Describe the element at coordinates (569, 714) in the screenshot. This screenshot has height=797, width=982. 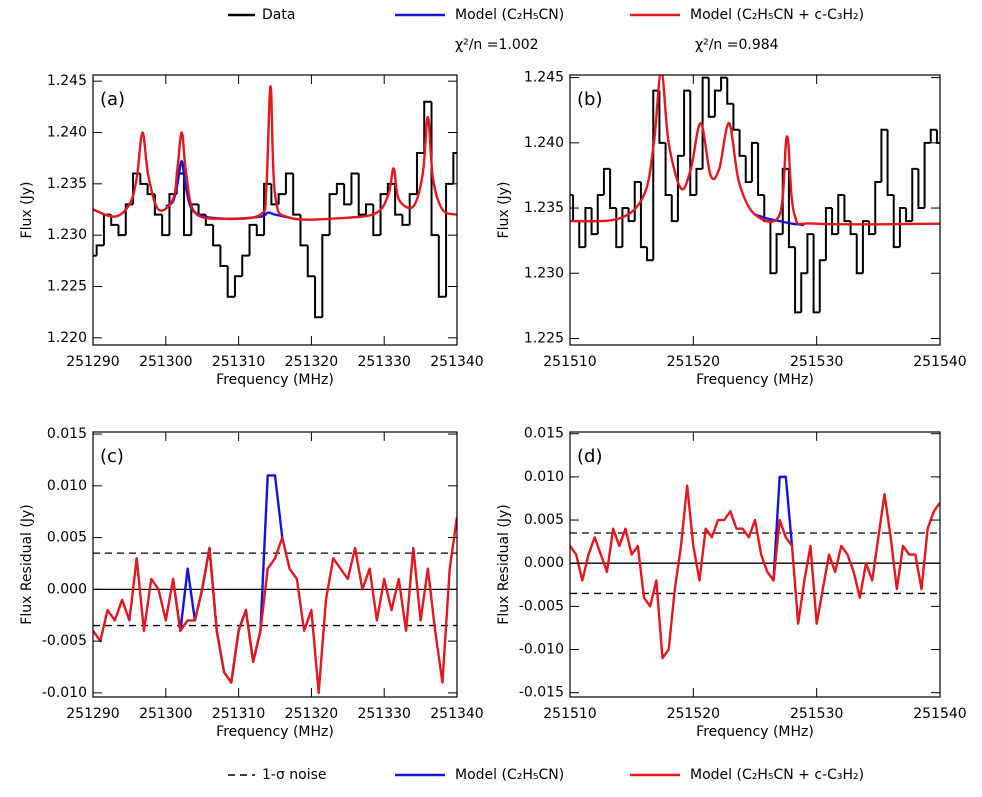
I see `x-tick-label: 251510` at that location.